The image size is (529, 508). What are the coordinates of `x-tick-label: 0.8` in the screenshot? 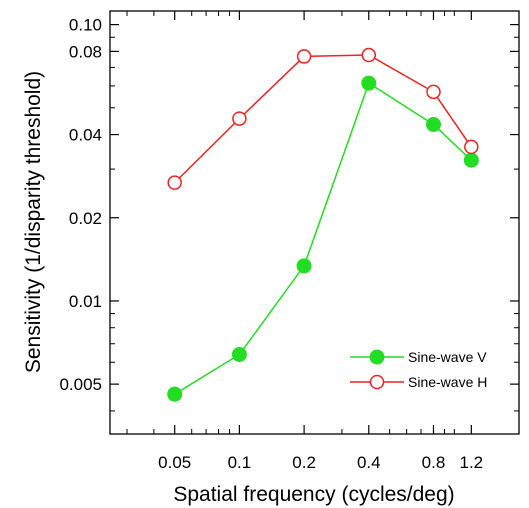 It's located at (434, 462).